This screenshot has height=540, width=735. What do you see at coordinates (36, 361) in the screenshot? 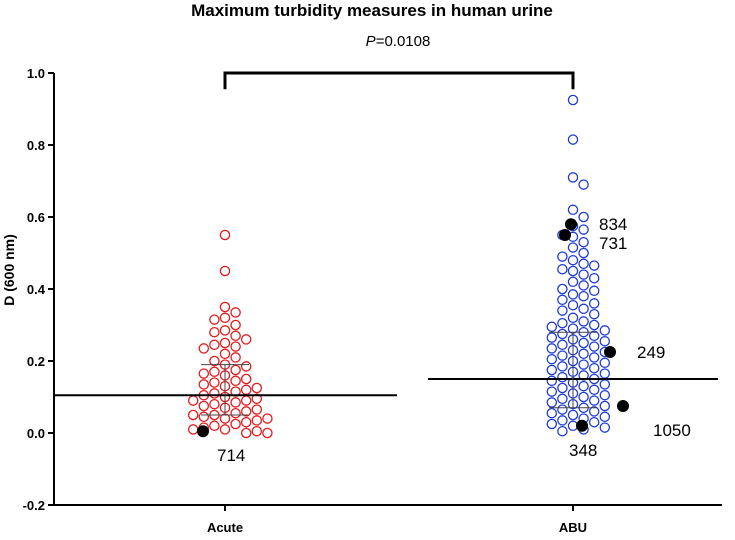
I see `y-tick-label: 0.2` at bounding box center [36, 361].